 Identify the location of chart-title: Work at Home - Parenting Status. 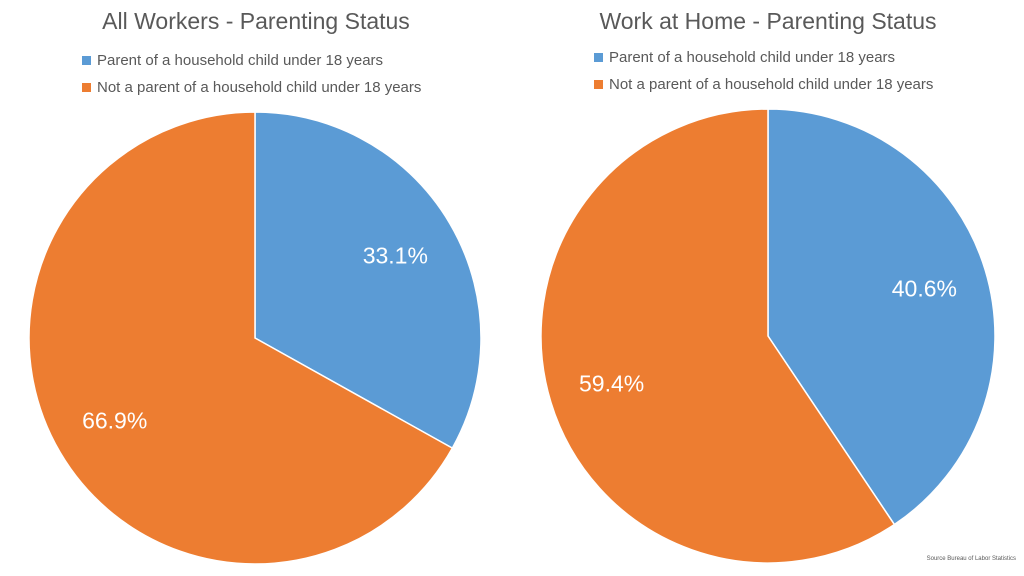
(768, 21).